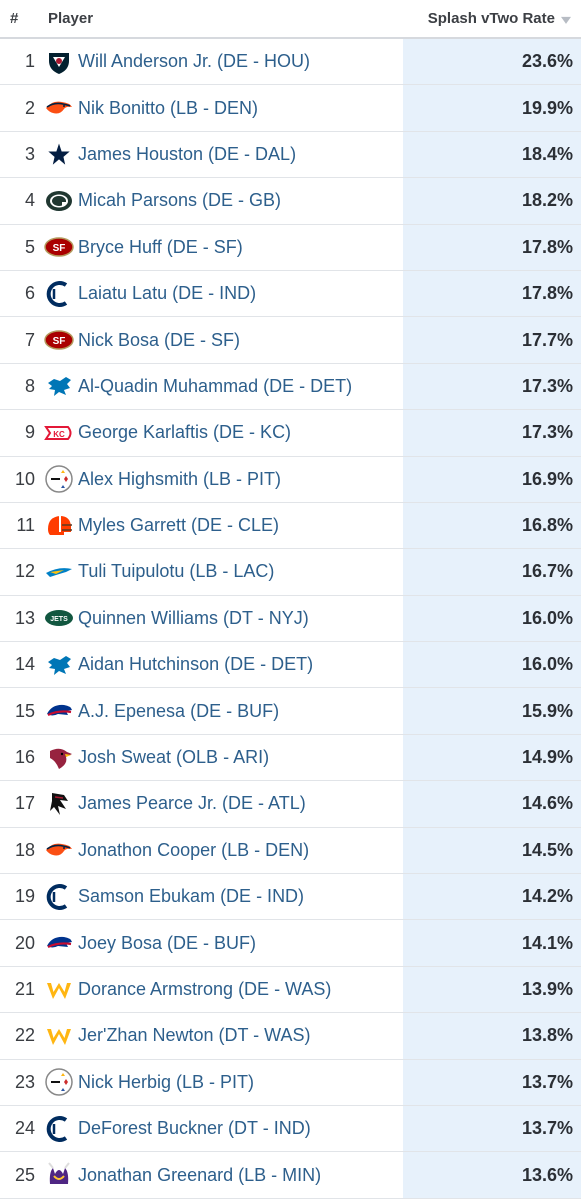 Image resolution: width=581 pixels, height=1200 pixels. What do you see at coordinates (492, 943) in the screenshot?
I see `splash-rate-cell: 14.1%` at bounding box center [492, 943].